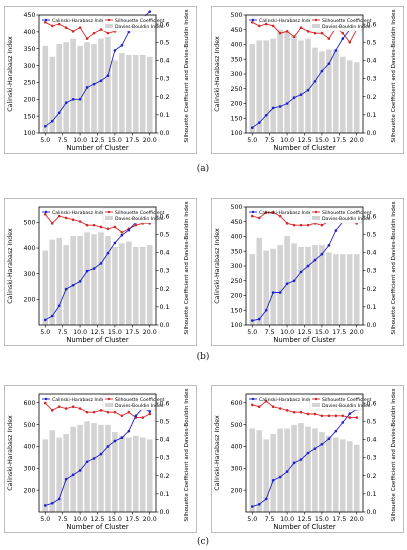  I want to click on y-right-tick-label: 0.1, so click(372, 115).